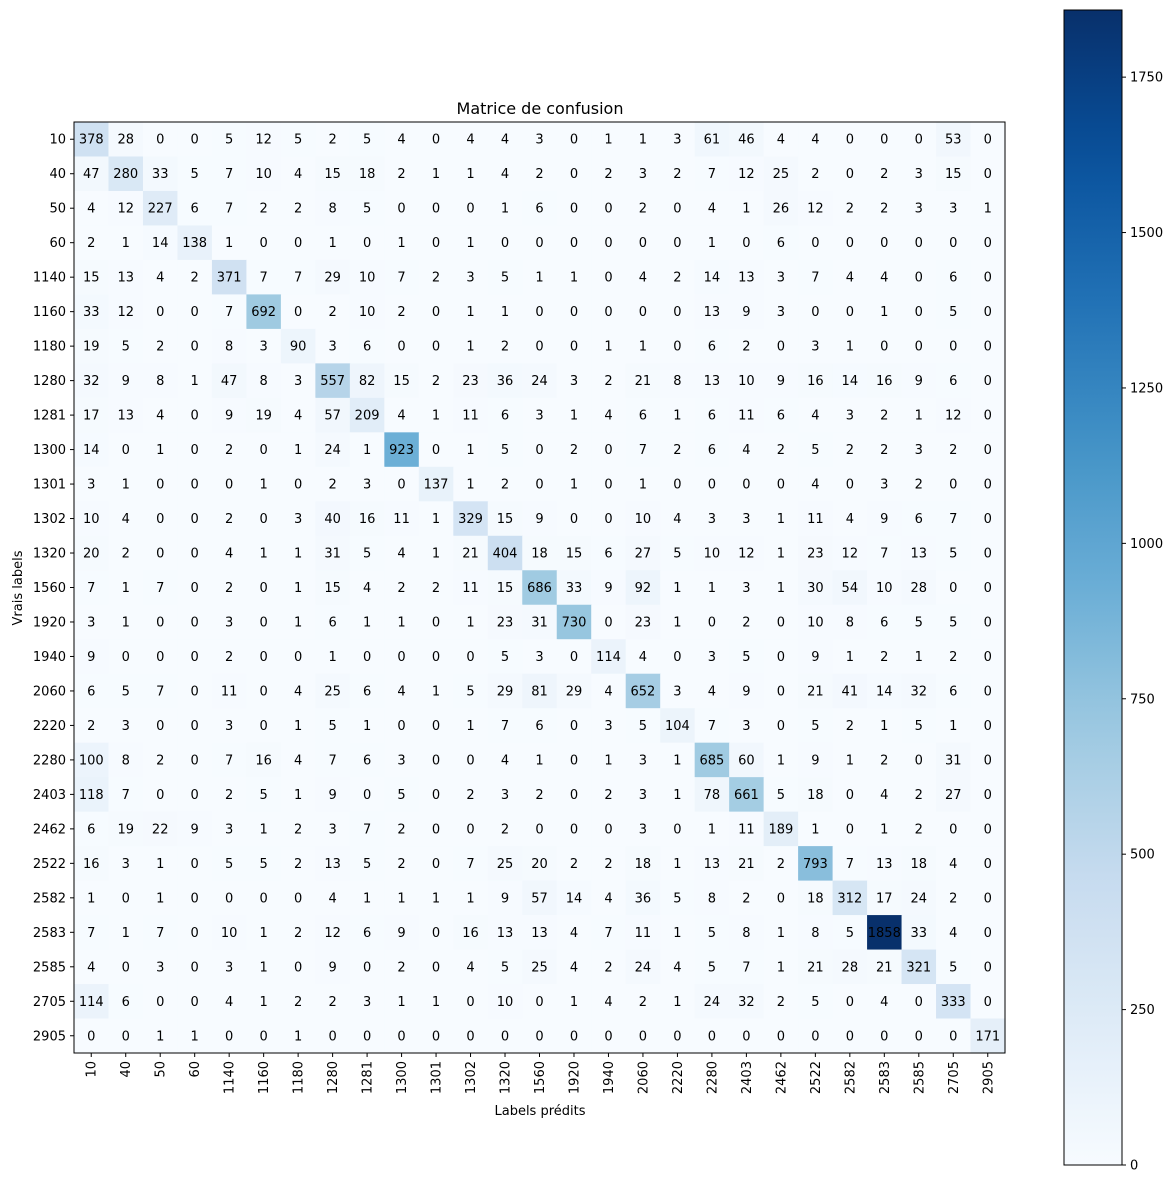 The image size is (1175, 1183). What do you see at coordinates (885, 1077) in the screenshot?
I see `x-tick-label: 2583` at bounding box center [885, 1077].